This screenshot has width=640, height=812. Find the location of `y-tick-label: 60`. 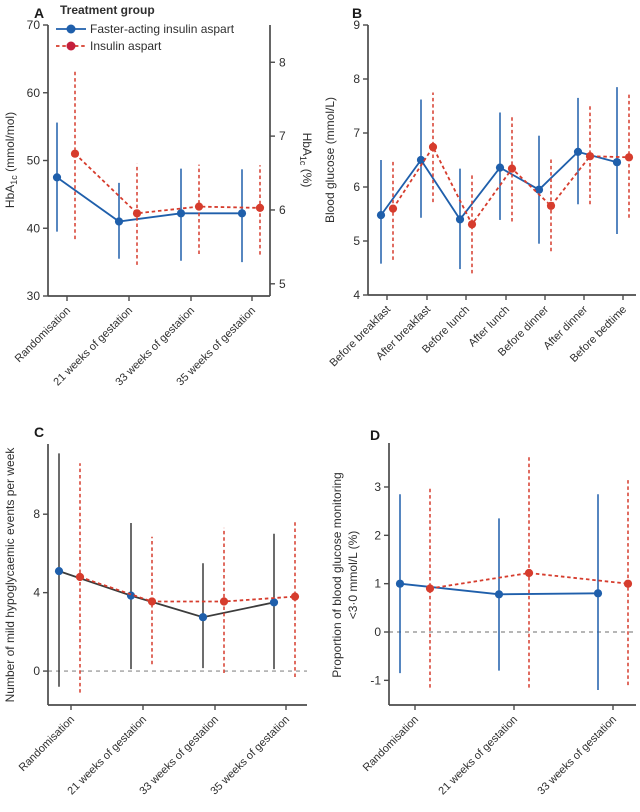

y-tick-label: 60 is located at coordinates (34, 93).